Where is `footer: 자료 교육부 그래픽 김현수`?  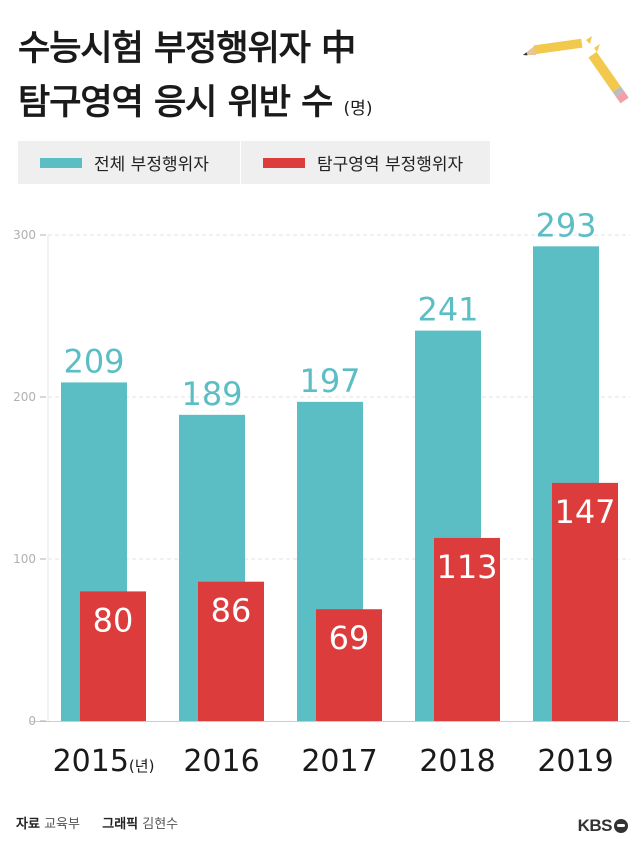
footer: 자료 교육부 그래픽 김현수 is located at coordinates (97, 822).